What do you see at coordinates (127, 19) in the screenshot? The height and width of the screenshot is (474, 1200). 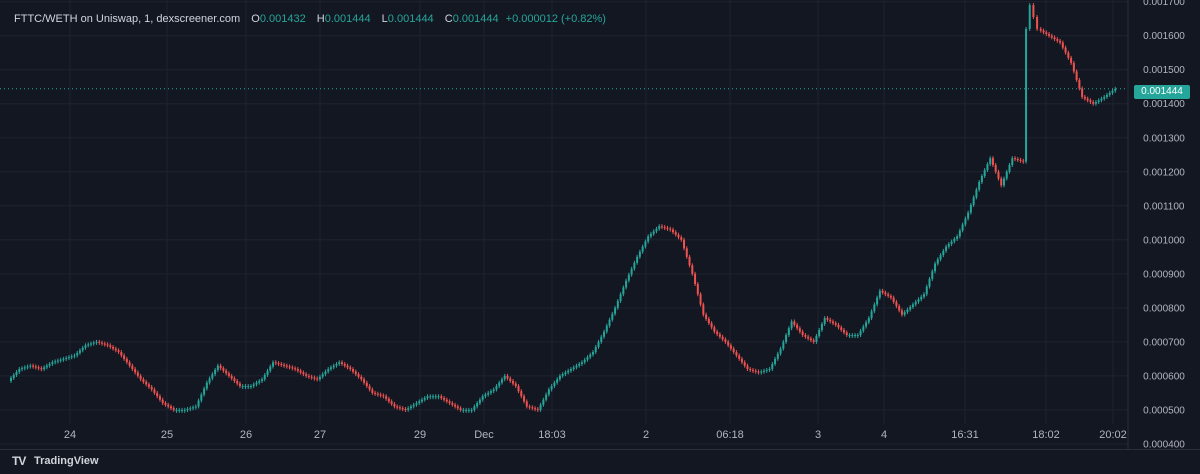 I see `symbol-title: FTTC/WETH on Uniswap, 1, dexscreener.com` at bounding box center [127, 19].